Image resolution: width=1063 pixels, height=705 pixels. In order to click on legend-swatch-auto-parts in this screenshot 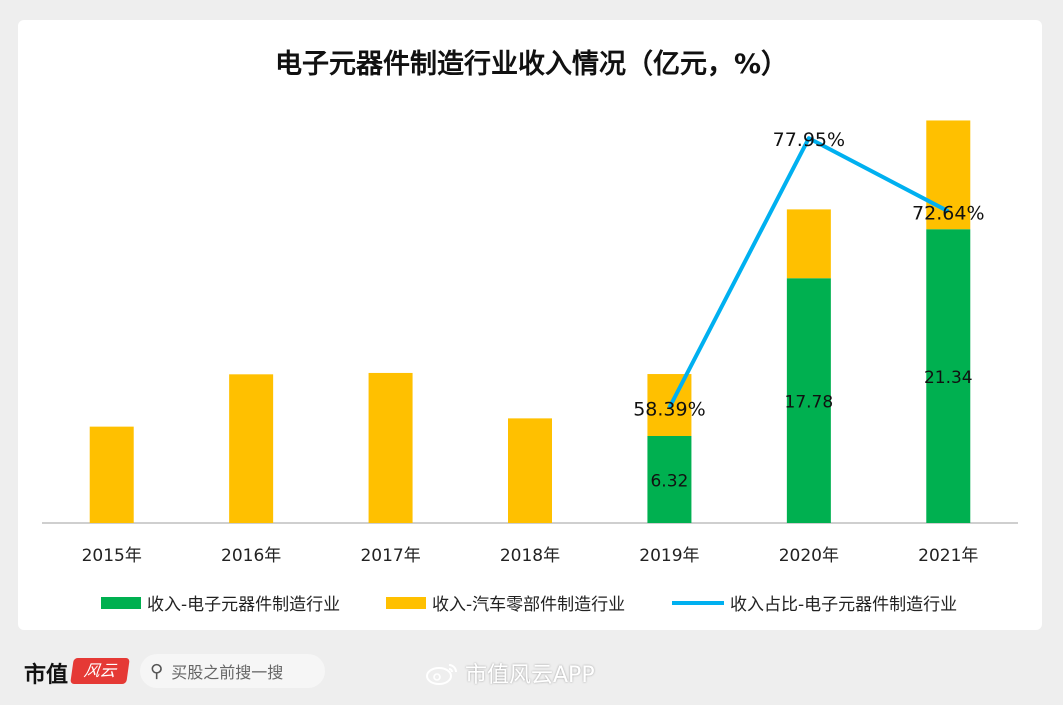, I will do `click(406, 602)`.